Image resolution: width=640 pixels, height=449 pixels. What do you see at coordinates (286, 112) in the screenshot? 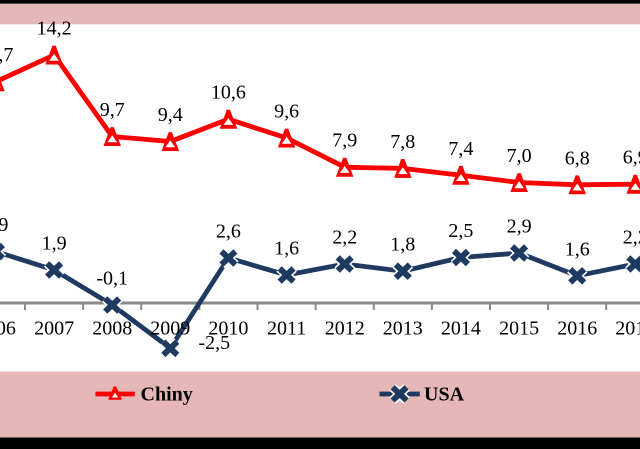
I see `svg-text: 9,6` at bounding box center [286, 112].